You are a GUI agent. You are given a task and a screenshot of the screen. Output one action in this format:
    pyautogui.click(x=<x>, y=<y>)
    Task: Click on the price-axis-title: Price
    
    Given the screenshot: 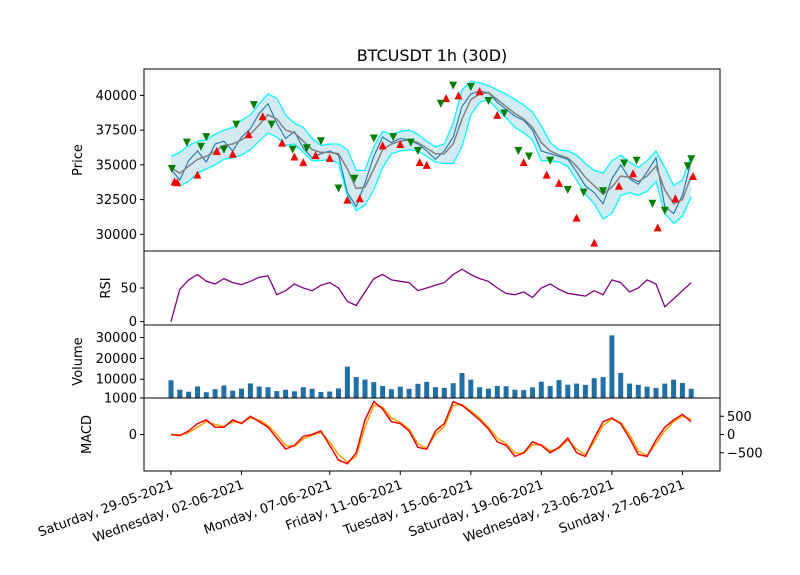 What is the action you would take?
    pyautogui.click(x=78, y=160)
    